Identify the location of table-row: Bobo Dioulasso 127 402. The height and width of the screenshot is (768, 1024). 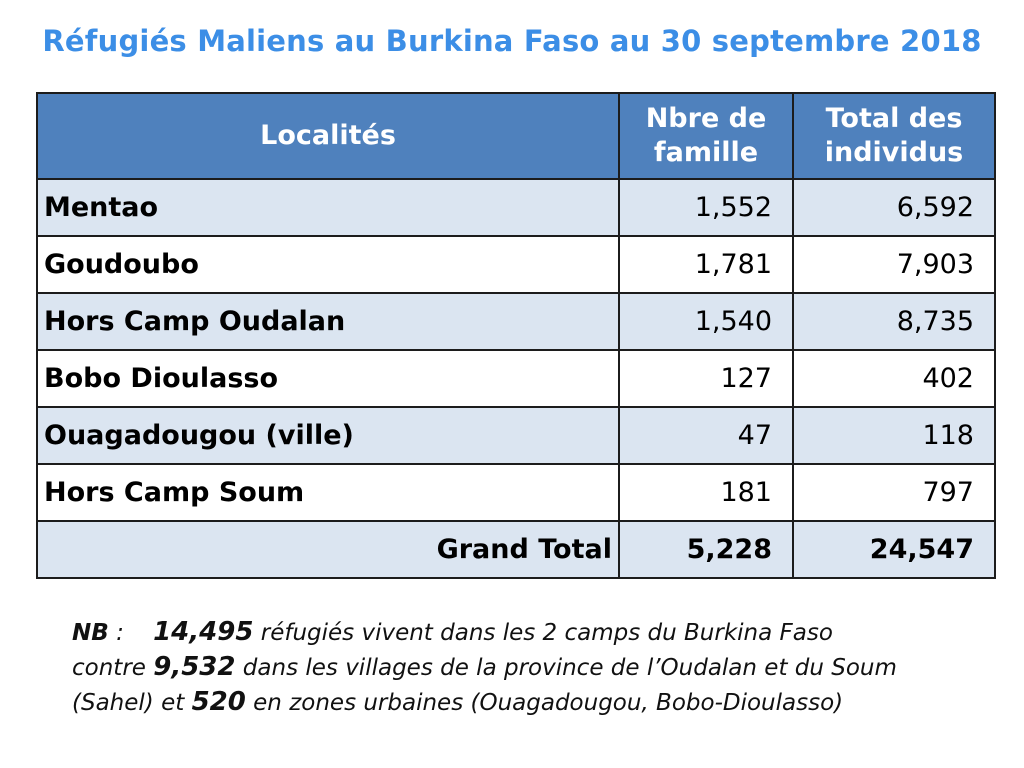
(516, 378).